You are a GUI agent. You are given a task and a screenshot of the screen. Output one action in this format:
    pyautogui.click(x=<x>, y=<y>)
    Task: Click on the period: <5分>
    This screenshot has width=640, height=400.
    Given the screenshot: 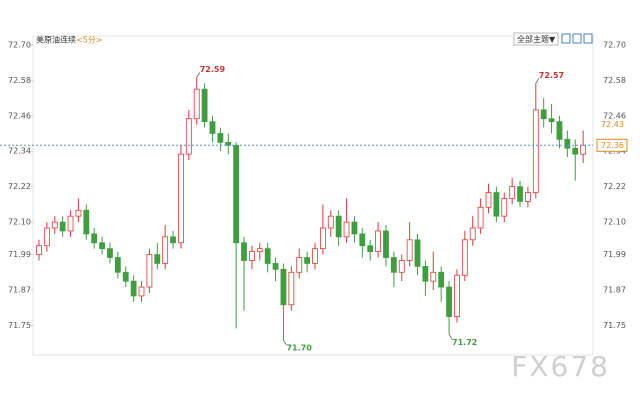 What is the action you would take?
    pyautogui.click(x=89, y=40)
    